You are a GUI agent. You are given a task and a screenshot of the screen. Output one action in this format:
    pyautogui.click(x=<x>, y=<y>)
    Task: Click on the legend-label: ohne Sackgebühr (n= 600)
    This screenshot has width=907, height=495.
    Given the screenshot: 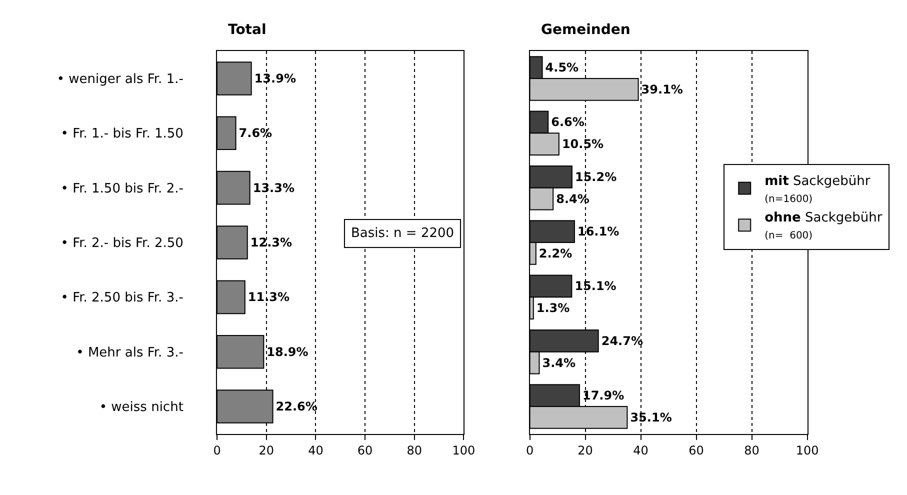 What is the action you would take?
    pyautogui.click(x=823, y=226)
    